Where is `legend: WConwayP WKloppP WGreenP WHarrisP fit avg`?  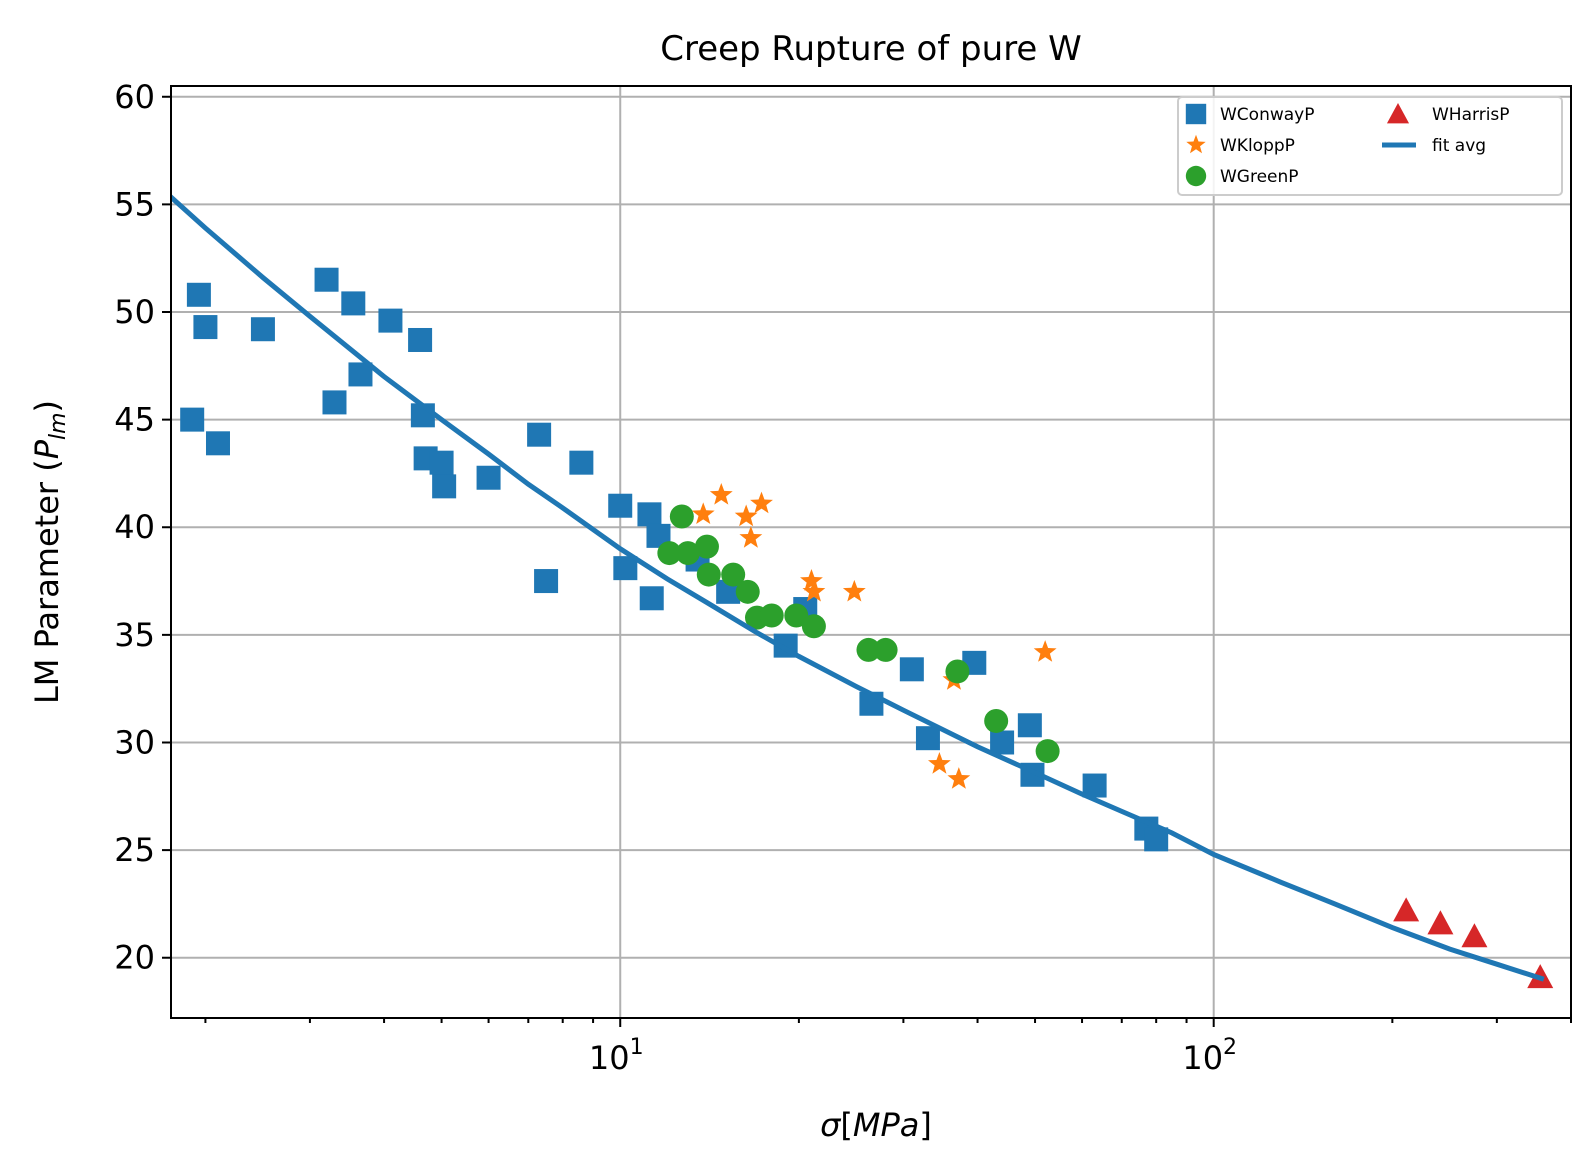
legend: WConwayP WKloppP WGreenP WHarrisP fit avg is located at coordinates (1370, 146).